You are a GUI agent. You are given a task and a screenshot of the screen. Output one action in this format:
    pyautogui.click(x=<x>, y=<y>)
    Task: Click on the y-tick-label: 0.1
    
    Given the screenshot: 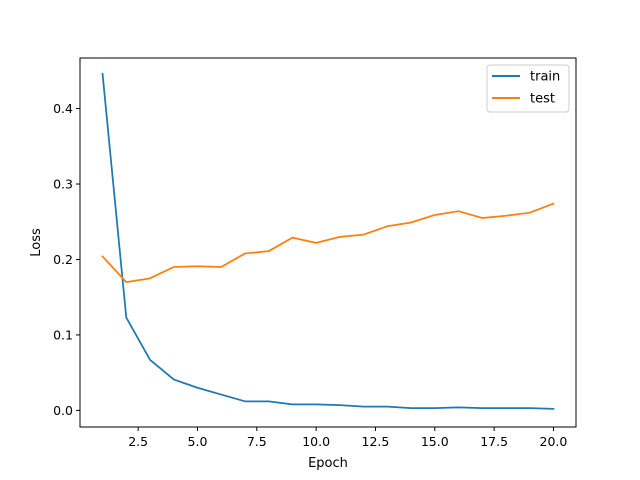 What is the action you would take?
    pyautogui.click(x=63, y=334)
    